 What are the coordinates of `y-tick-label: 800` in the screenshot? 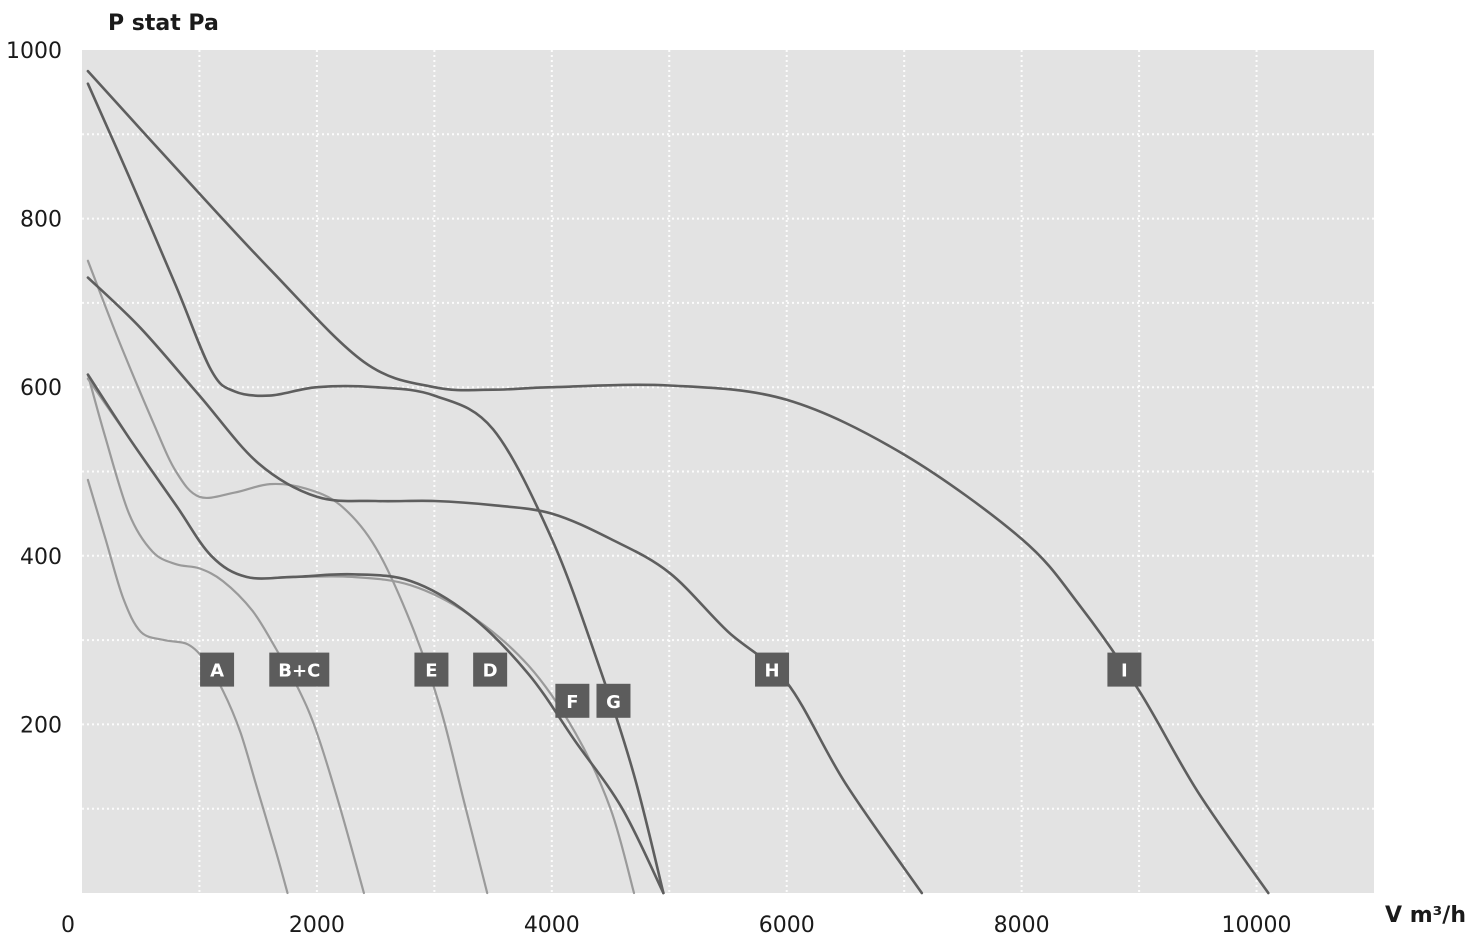 It's located at (41, 220).